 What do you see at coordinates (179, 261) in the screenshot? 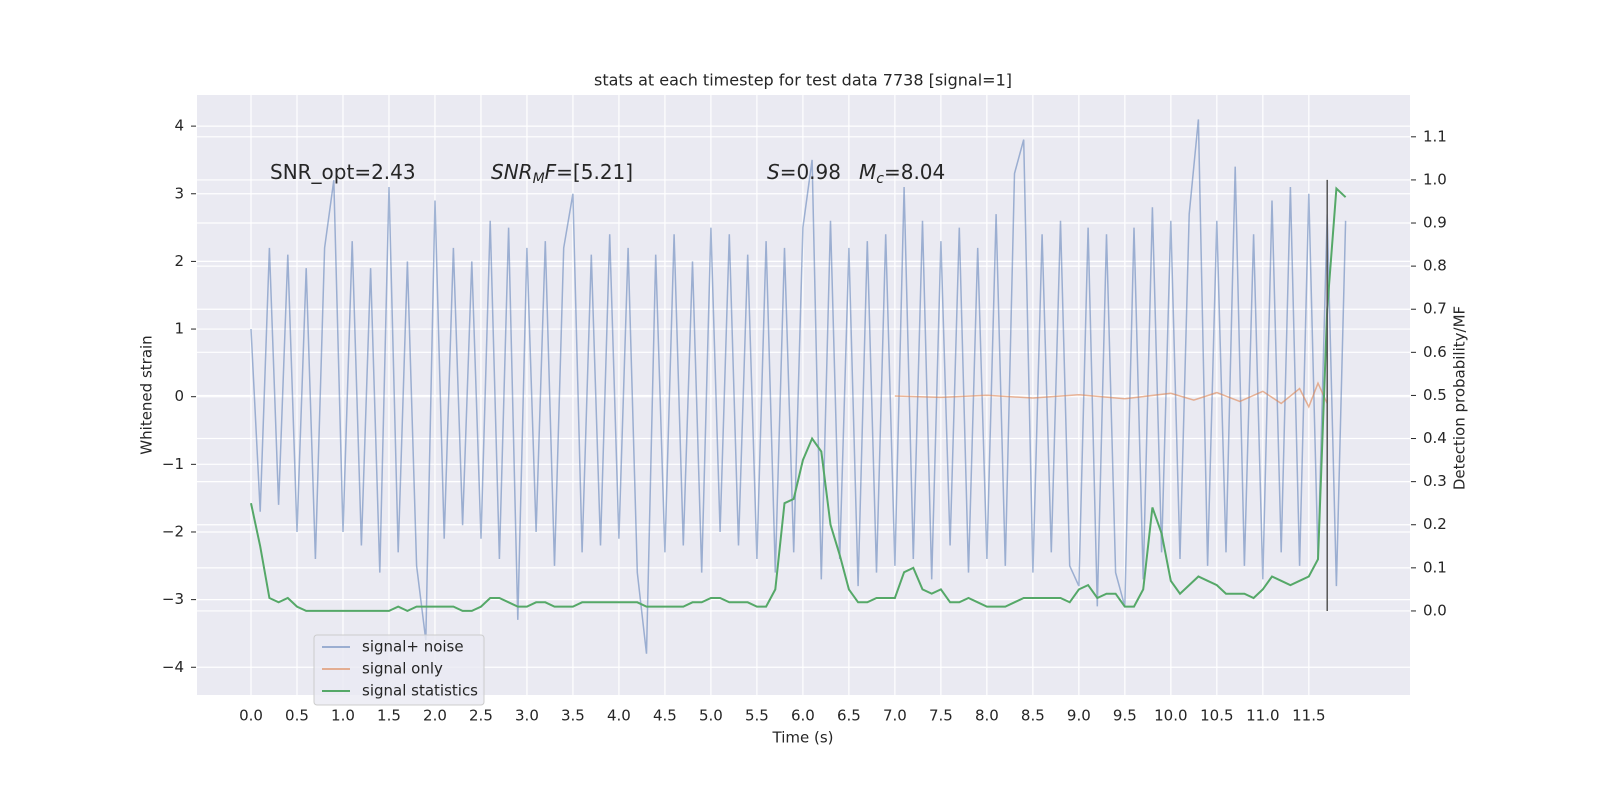
I see `y-tick-label: 2` at bounding box center [179, 261].